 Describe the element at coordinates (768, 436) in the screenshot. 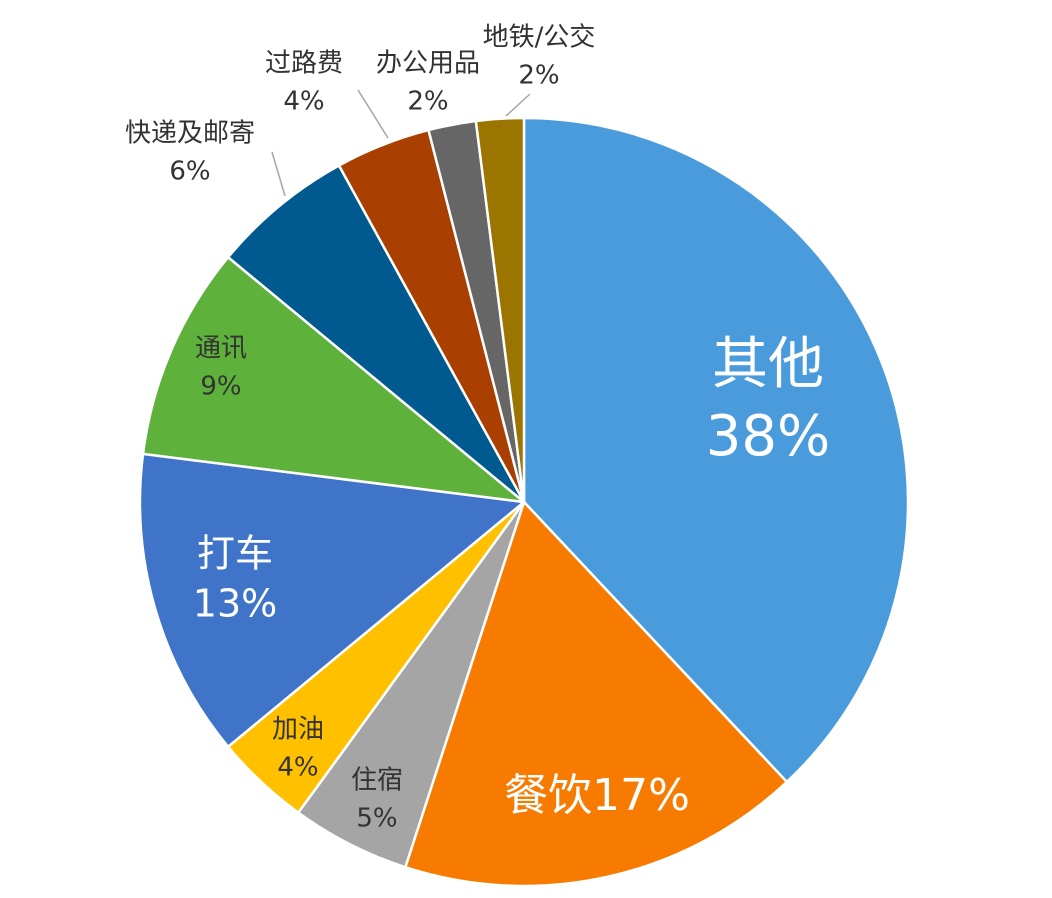

I see `slice-value-label-0: 38%` at that location.